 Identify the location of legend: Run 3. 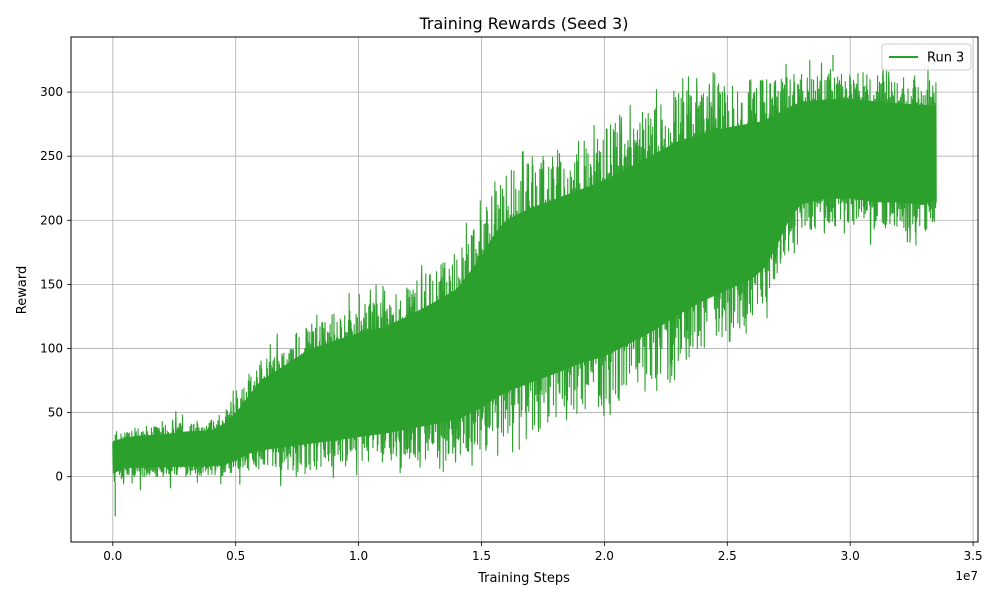
(926, 57).